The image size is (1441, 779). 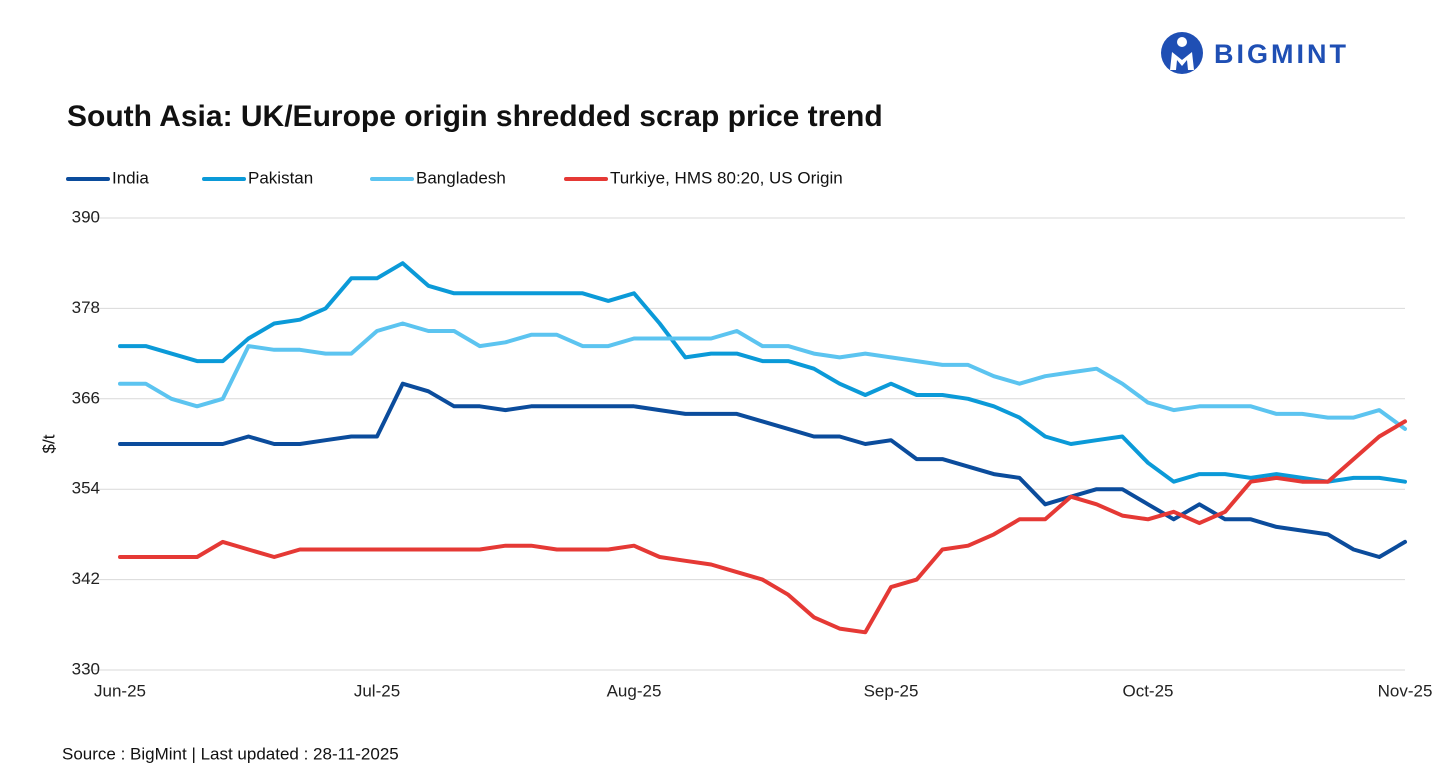 I want to click on y-tick-label: 342, so click(x=86, y=578).